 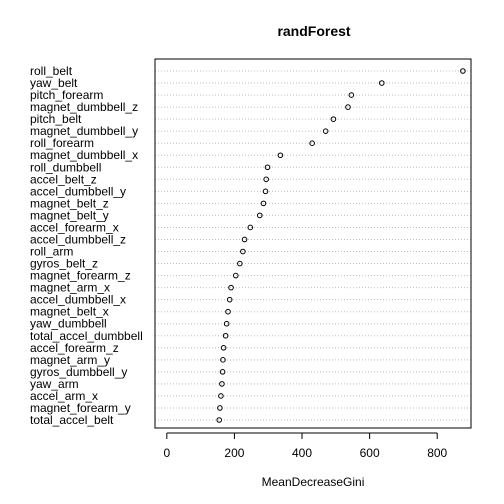 What do you see at coordinates (84, 155) in the screenshot?
I see `variable-label: magnet_dumbbell_x` at bounding box center [84, 155].